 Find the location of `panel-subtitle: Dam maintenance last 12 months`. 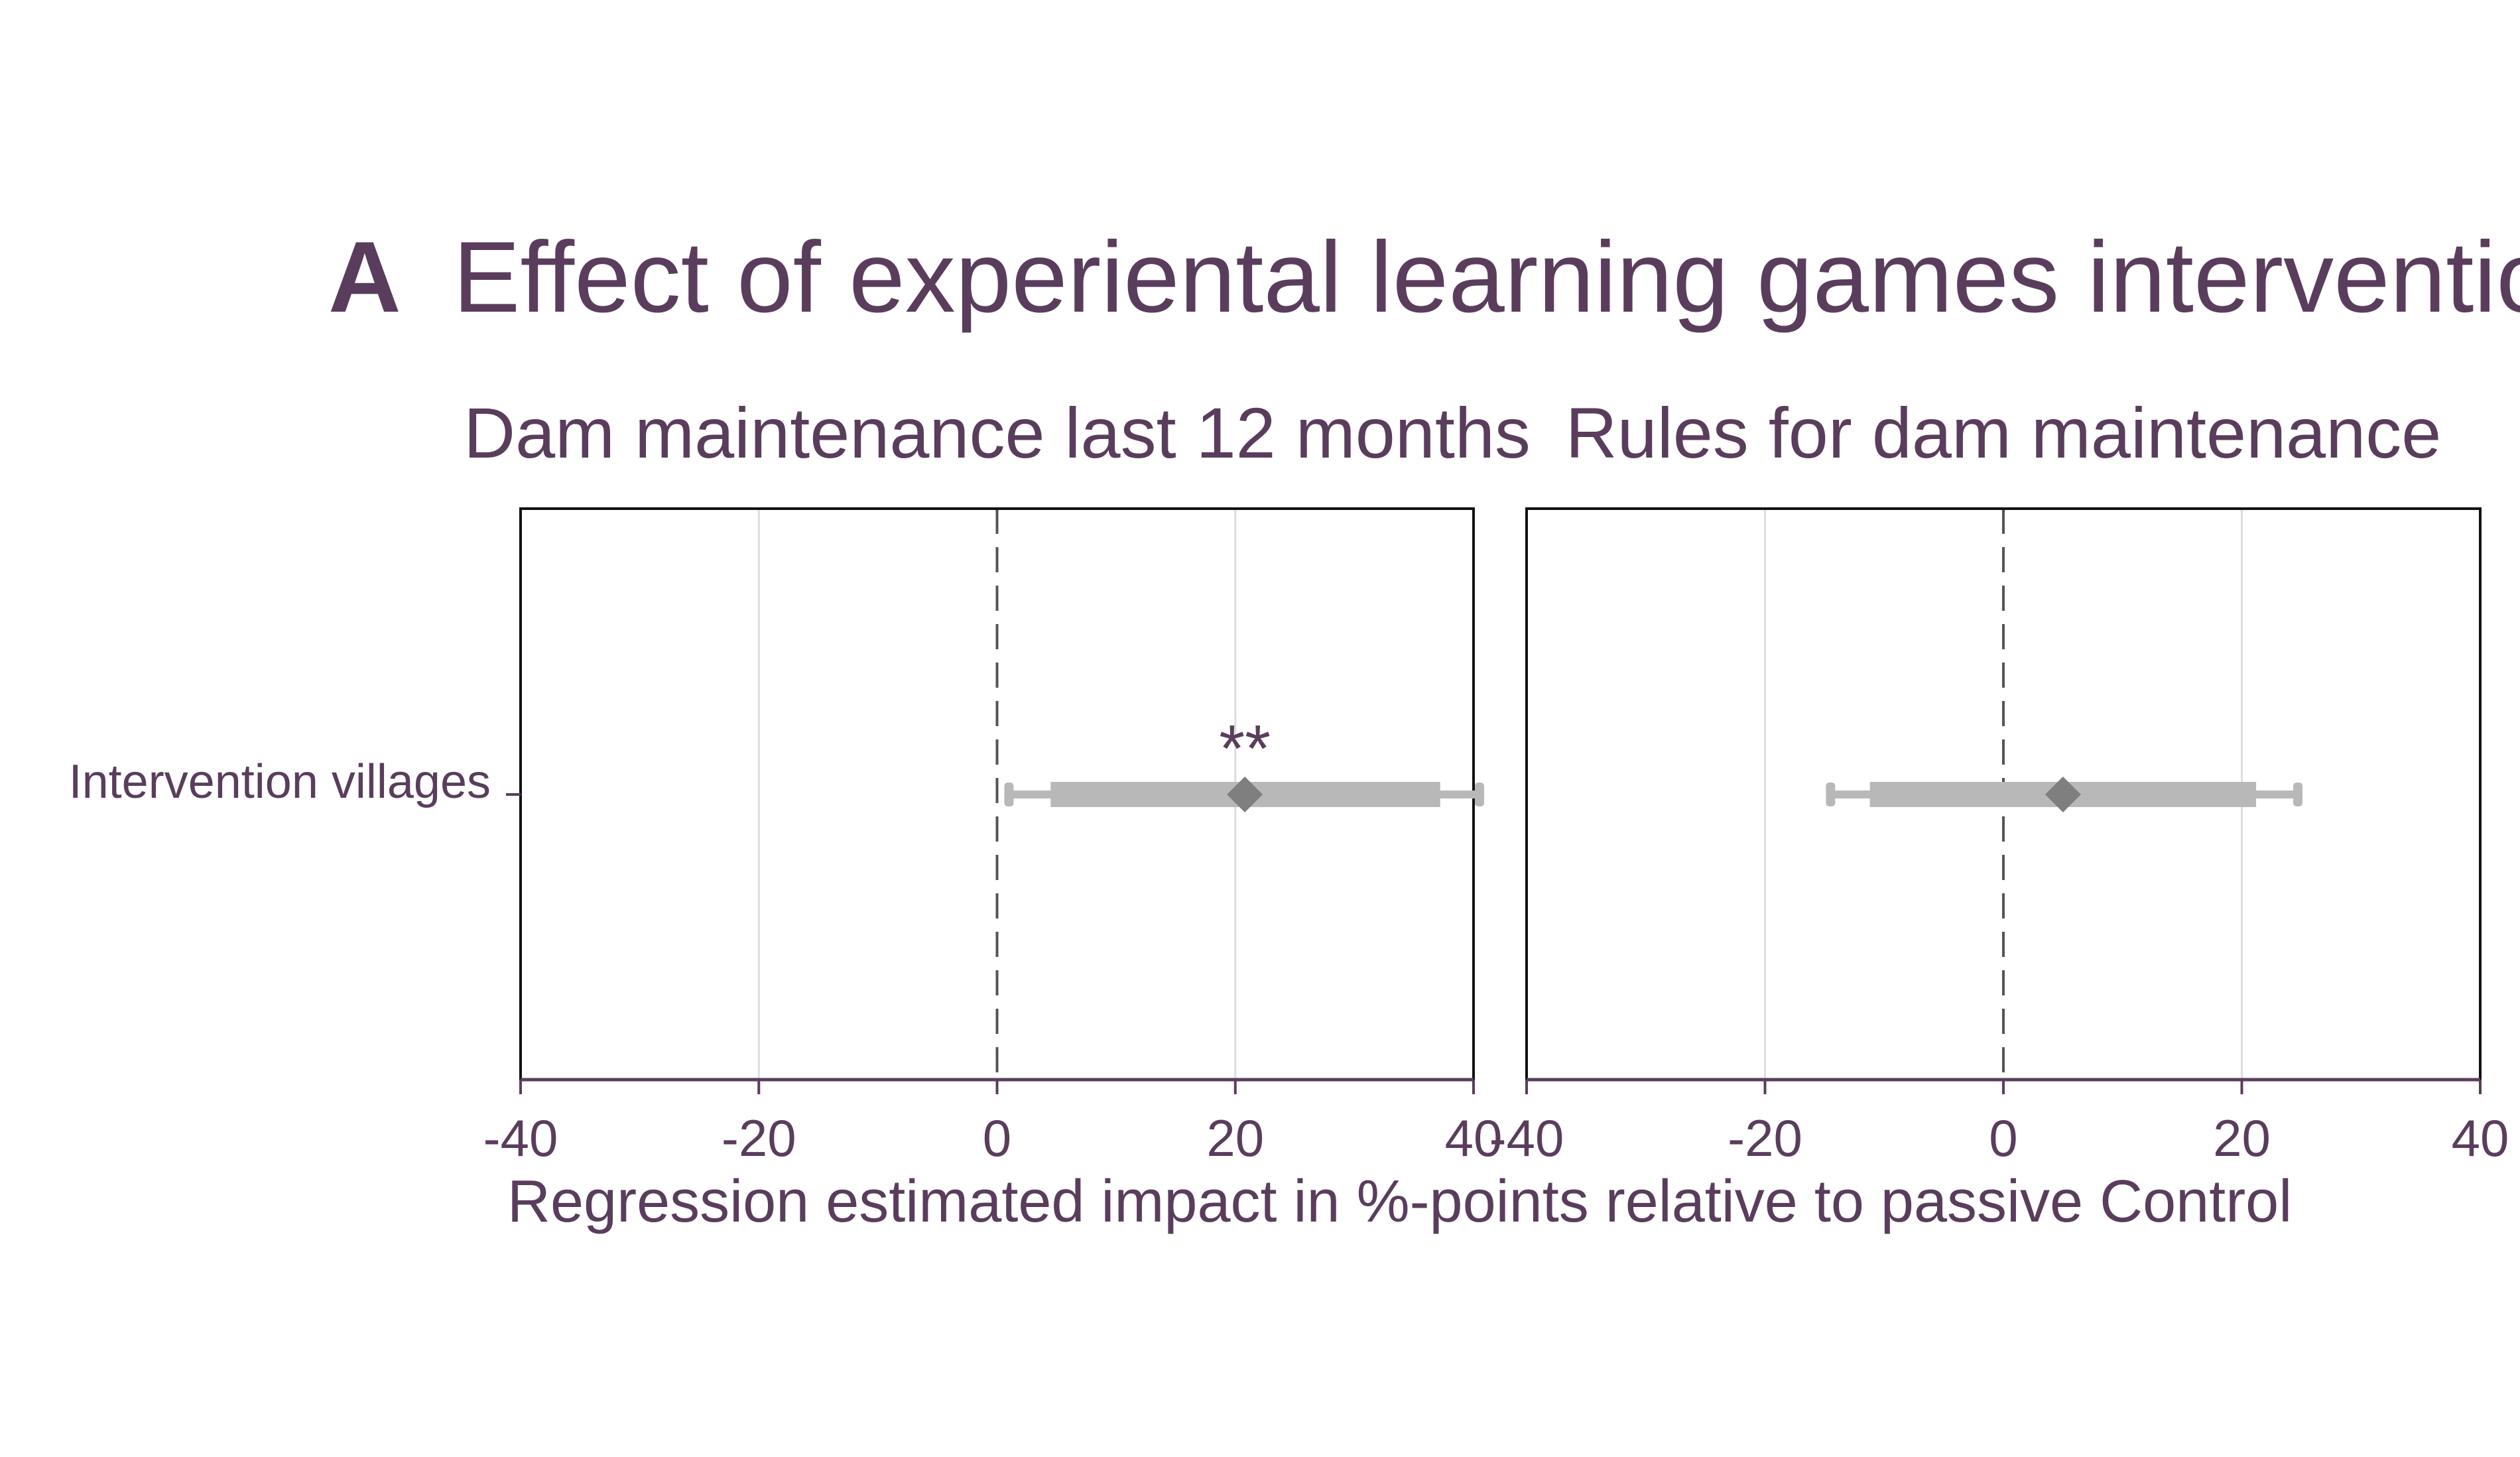

panel-subtitle: Dam maintenance last 12 months is located at coordinates (997, 433).